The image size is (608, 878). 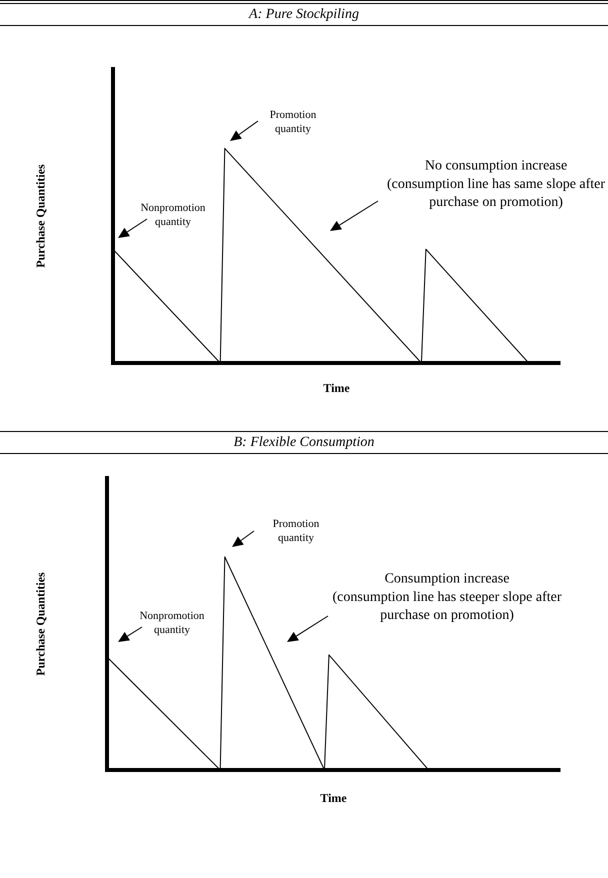 I want to click on annotation: No consumption increase (consumption line has same slope after purchase on promotion), so click(x=496, y=184).